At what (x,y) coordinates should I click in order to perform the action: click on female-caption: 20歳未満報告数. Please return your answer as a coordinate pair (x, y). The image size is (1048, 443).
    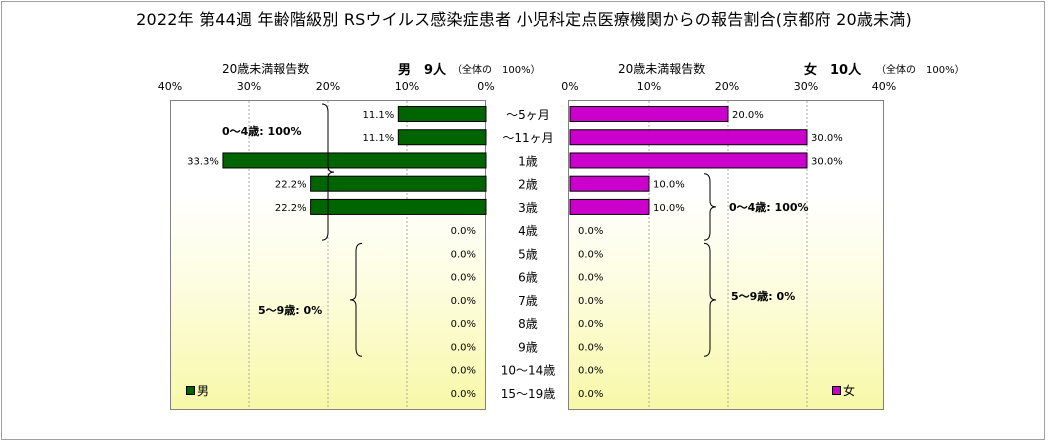
    Looking at the image, I should click on (662, 69).